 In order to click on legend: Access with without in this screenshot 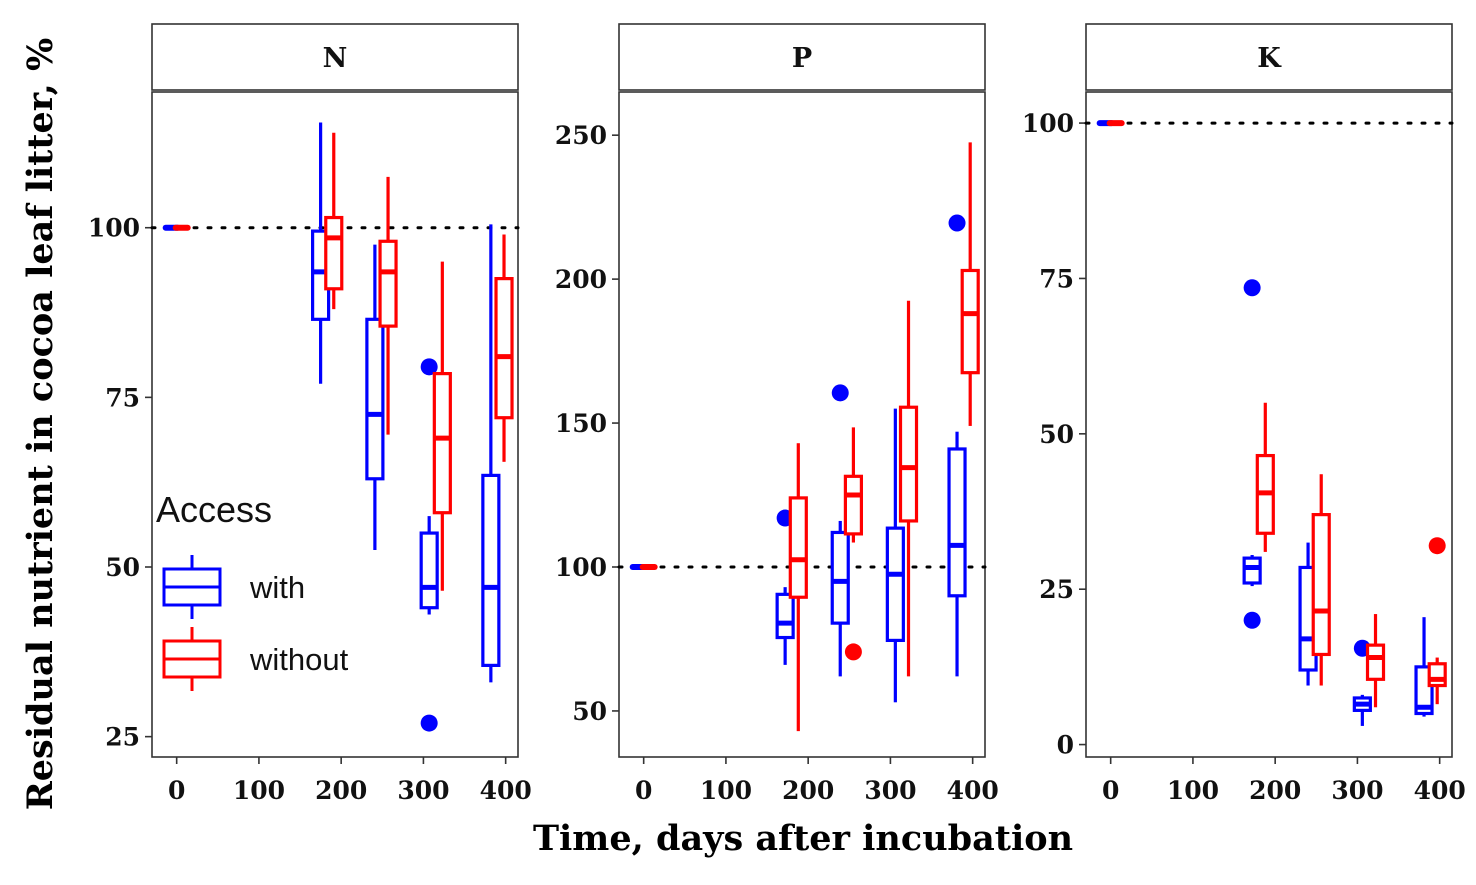, I will do `click(252, 590)`.